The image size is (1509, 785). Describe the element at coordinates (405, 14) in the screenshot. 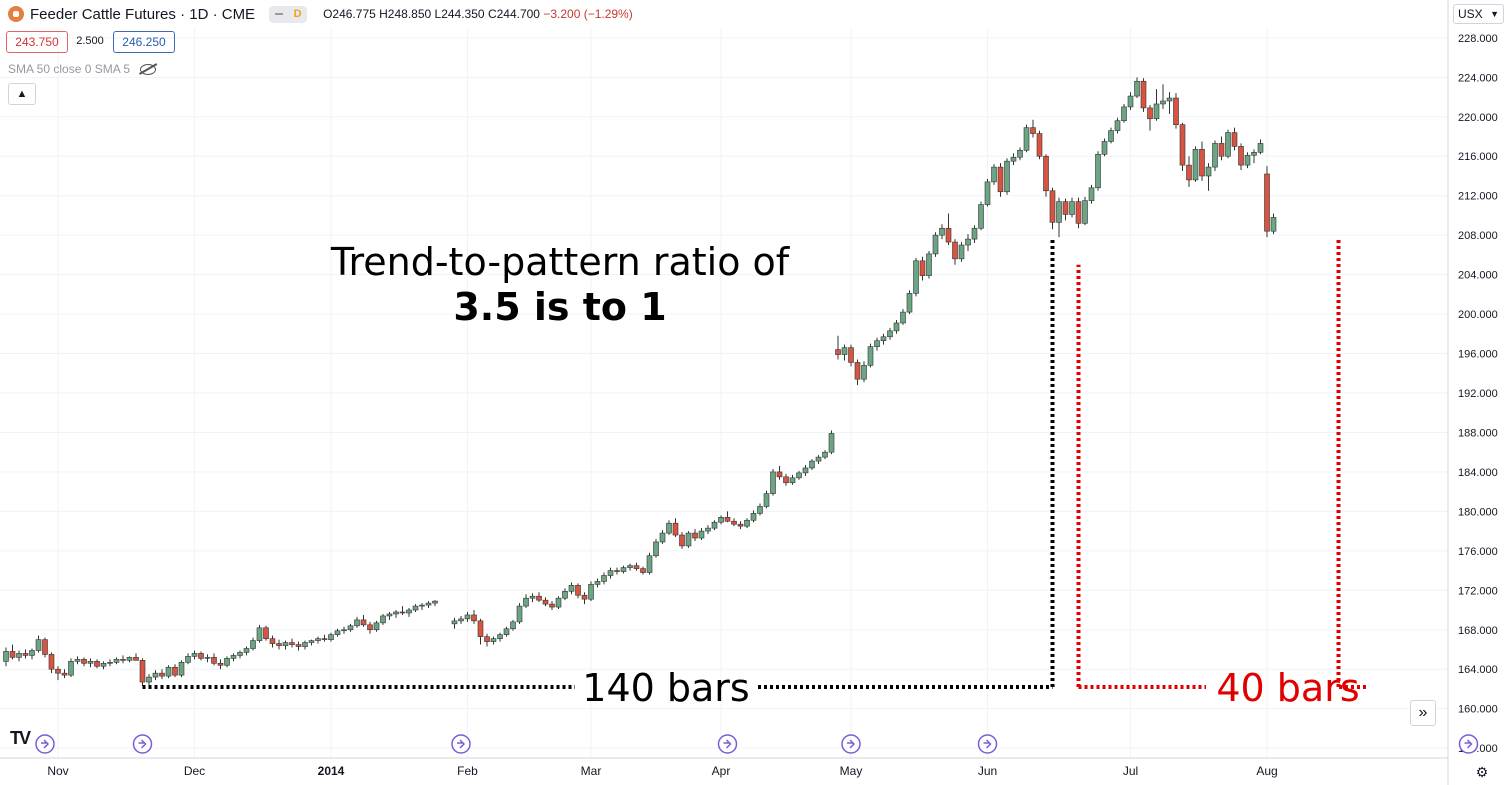

I see `ohlc-high: H248.850` at that location.